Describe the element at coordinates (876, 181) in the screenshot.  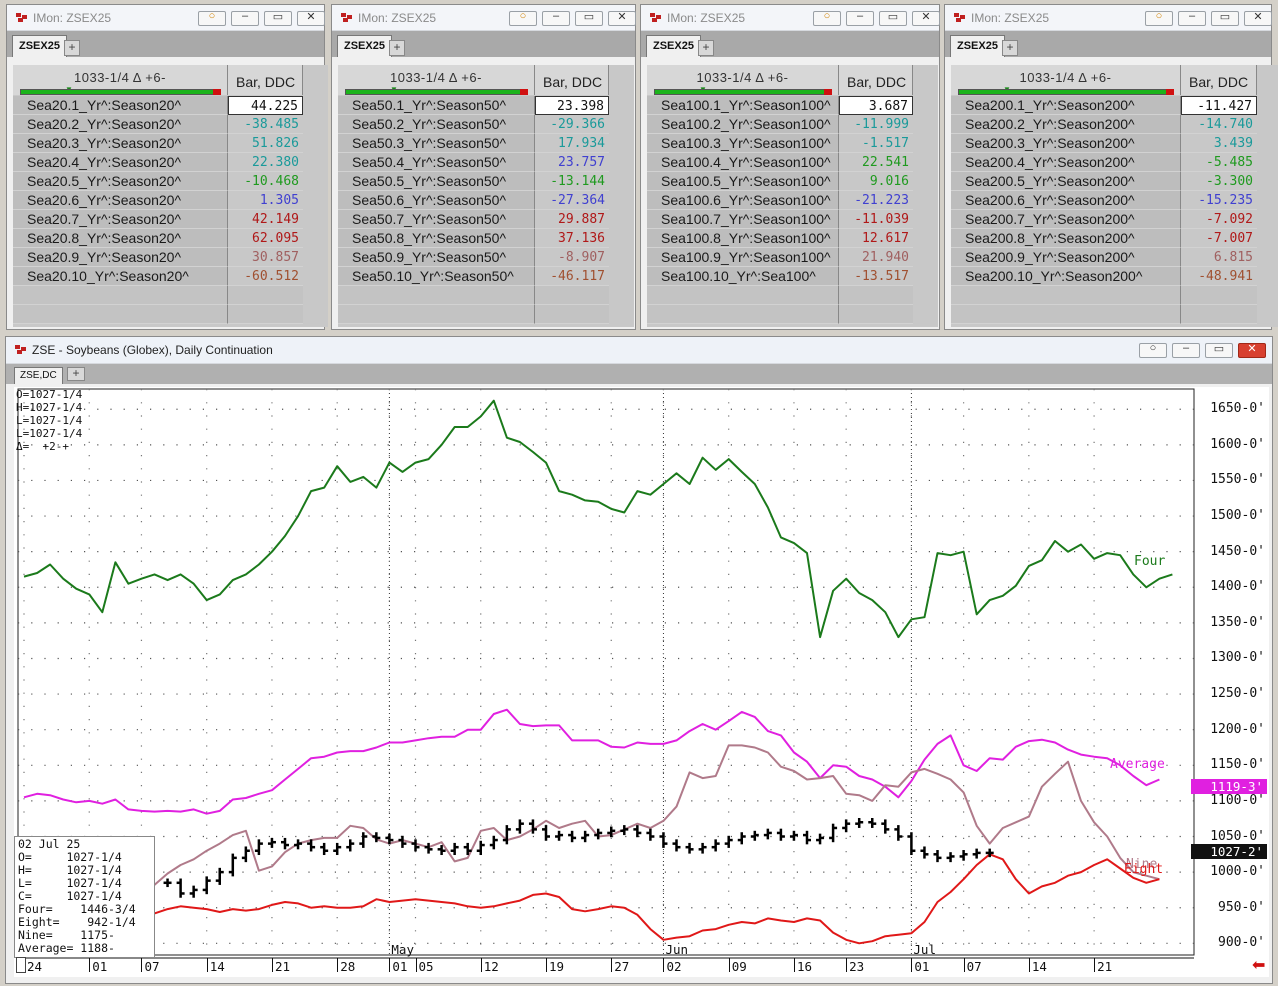
I see `symbol-value: 9.016` at that location.